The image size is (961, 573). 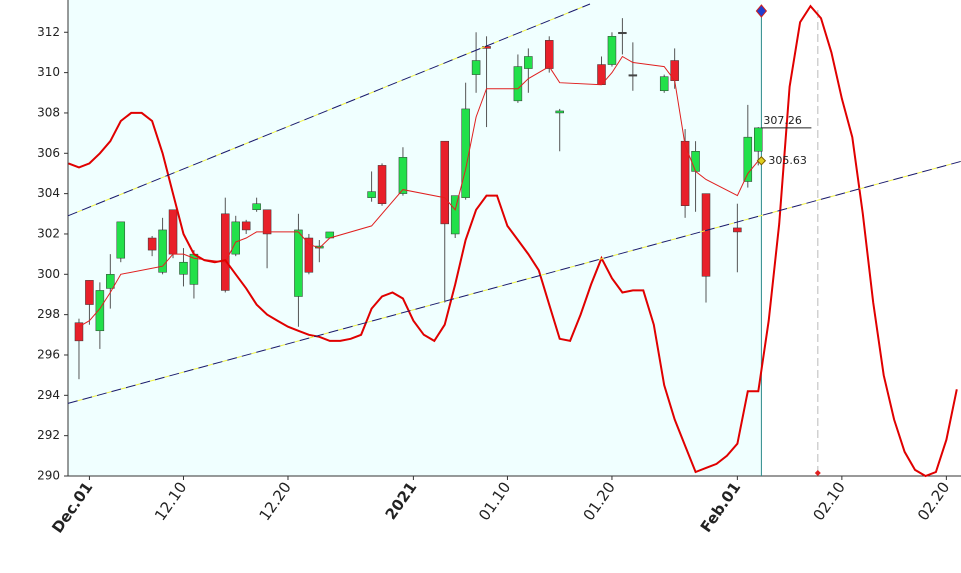 I want to click on x-tick-label: 02.20, so click(x=933, y=502).